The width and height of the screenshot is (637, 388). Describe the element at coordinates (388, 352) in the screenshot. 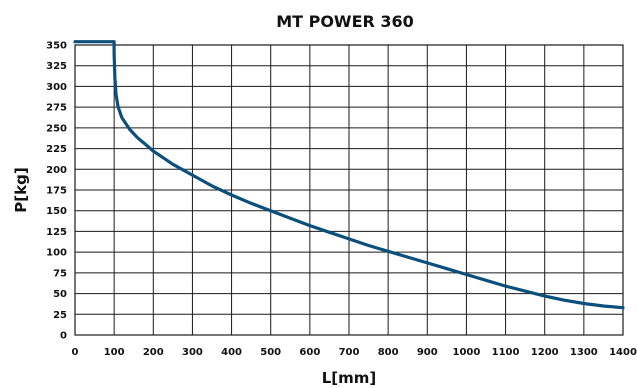

I see `x-tick-label: 800` at that location.